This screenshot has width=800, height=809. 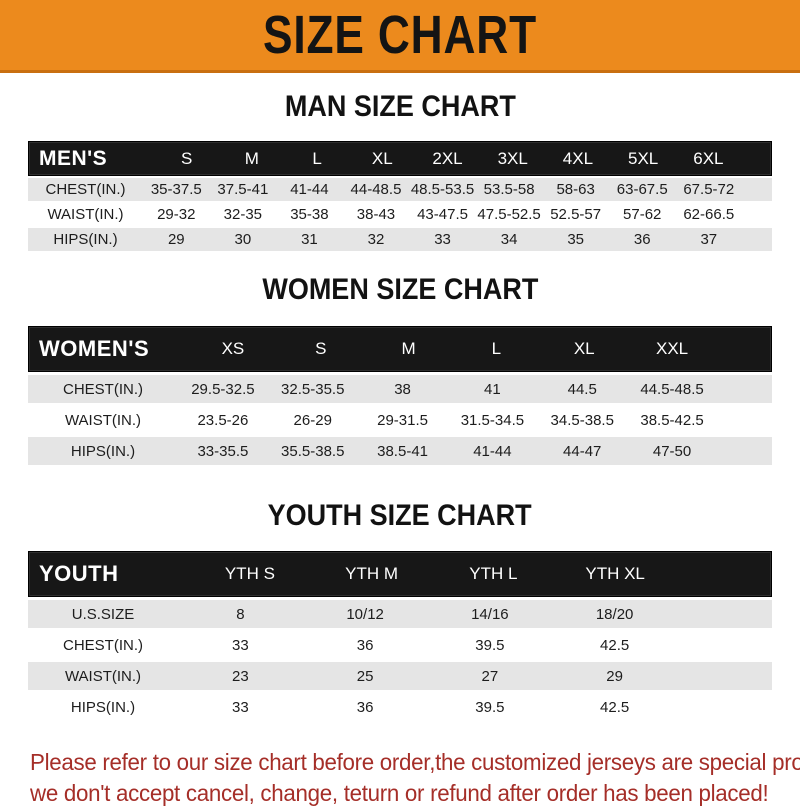 I want to click on youth-cell-waist-in-yth-m: 25, so click(x=365, y=676).